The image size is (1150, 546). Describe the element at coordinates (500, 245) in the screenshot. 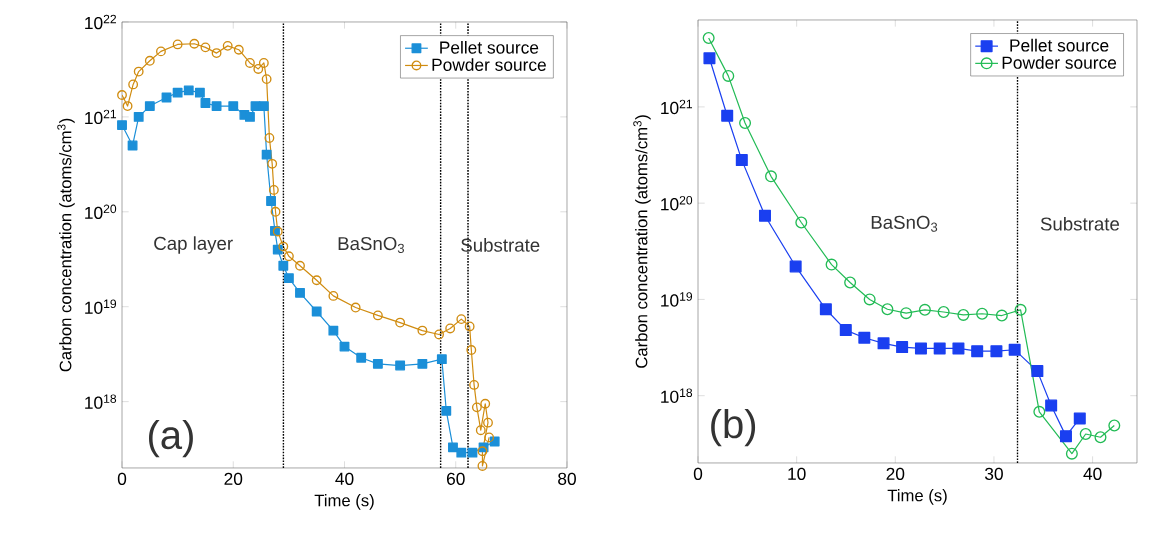

I see `annotation: Substrate` at that location.